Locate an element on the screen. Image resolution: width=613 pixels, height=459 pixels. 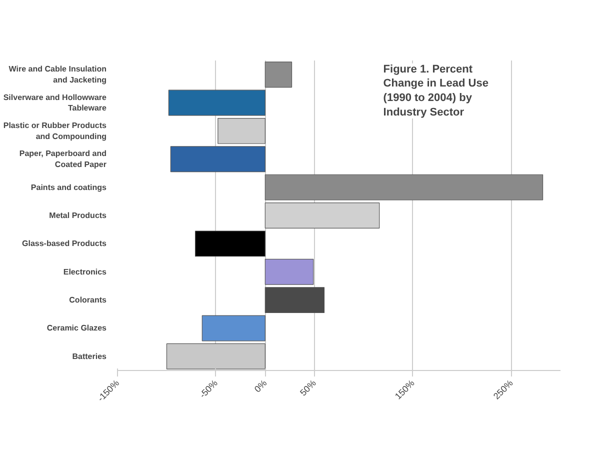
y-tick-label: Paper, Paperboard and Coated Paper is located at coordinates (63, 159).